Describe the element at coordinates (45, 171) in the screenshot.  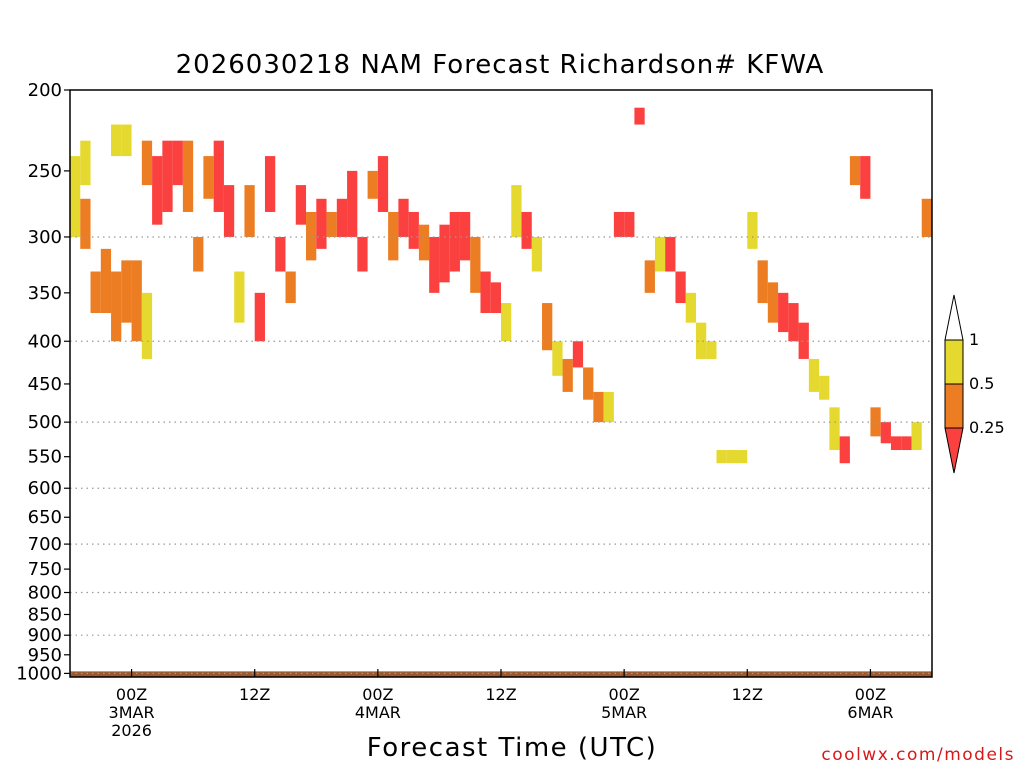
I see `y-tick-label: 250` at that location.